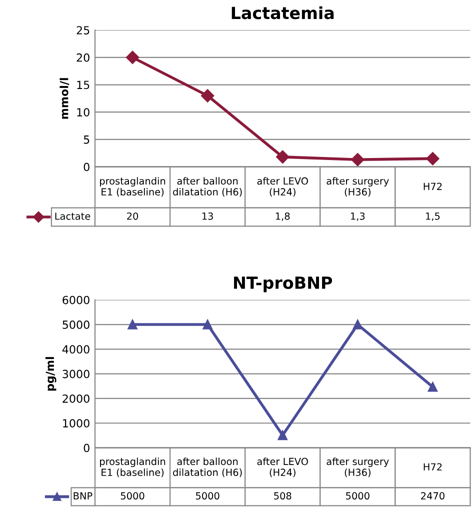  What do you see at coordinates (283, 284) in the screenshot?
I see `chart-title: NT-proBNP` at bounding box center [283, 284].